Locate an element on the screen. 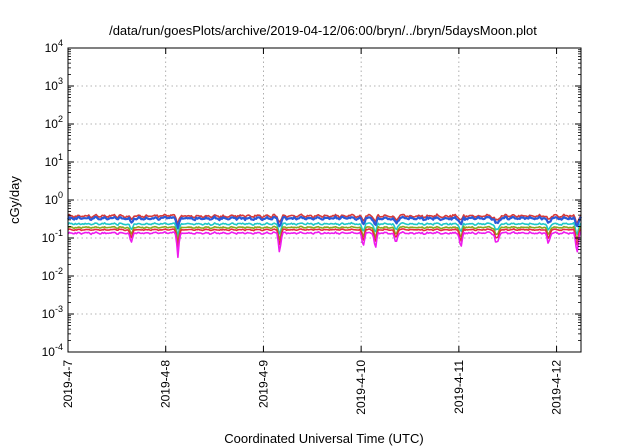 This screenshot has height=448, width=640. y-tick-label: 10⁻² is located at coordinates (52, 274).